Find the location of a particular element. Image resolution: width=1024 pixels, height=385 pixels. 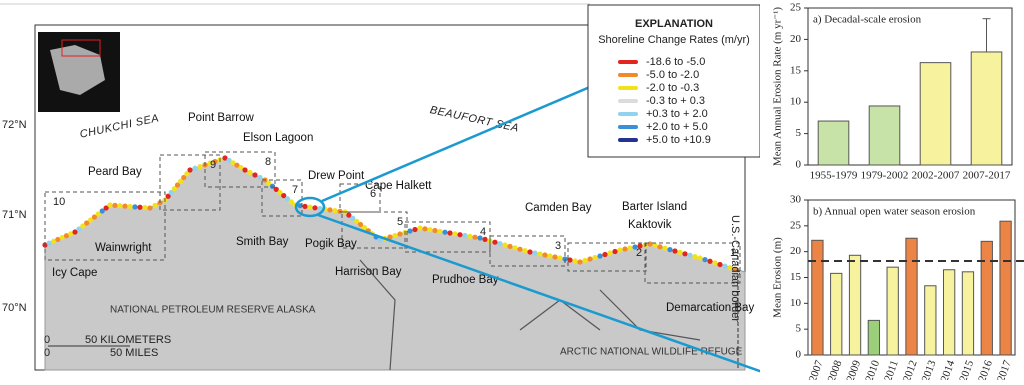

x-tick-label: 2002-2007 is located at coordinates (936, 176).